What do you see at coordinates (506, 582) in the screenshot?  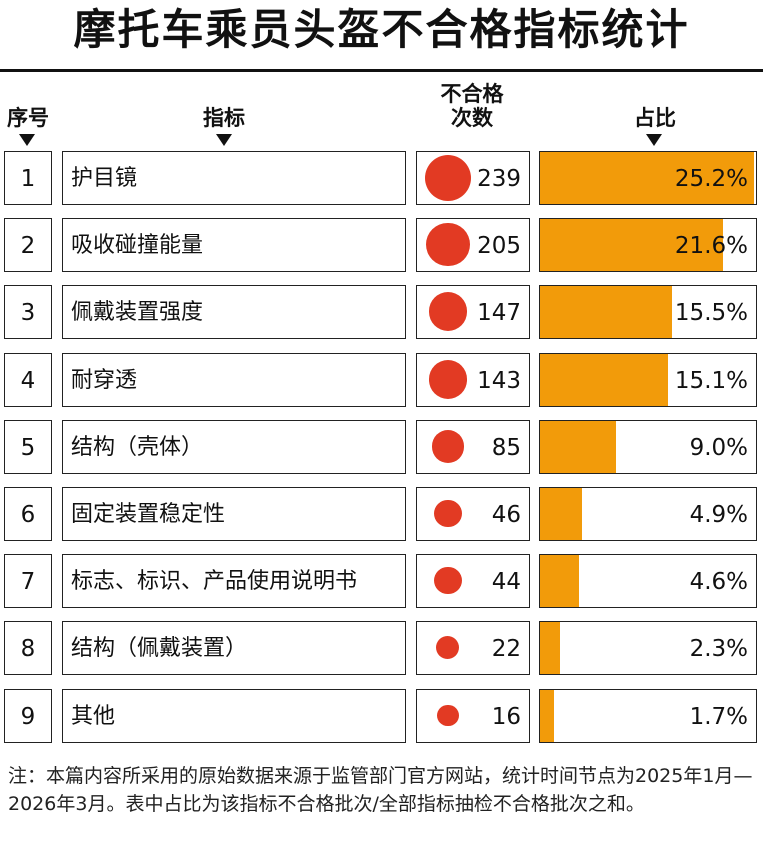 I see `count-value: 44` at bounding box center [506, 582].